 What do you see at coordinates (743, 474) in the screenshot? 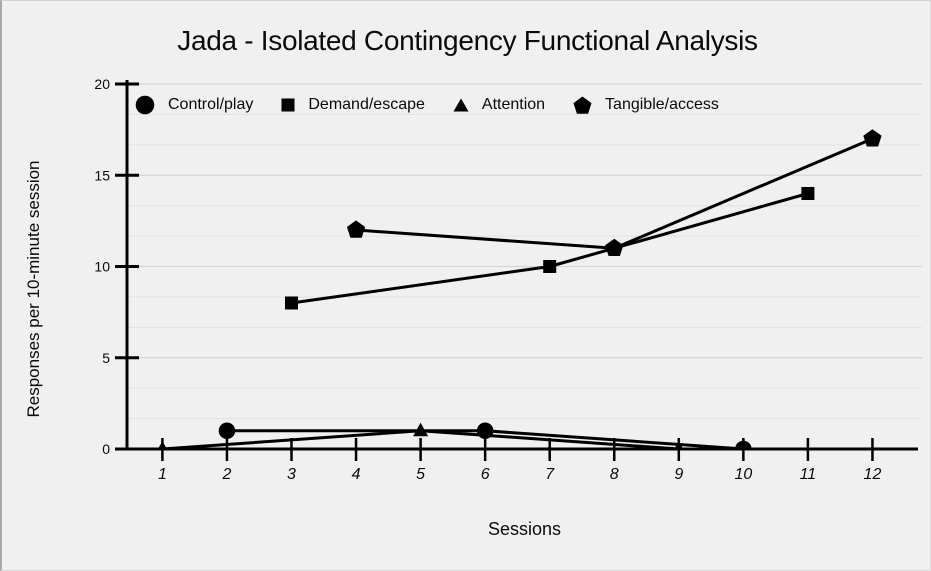
I see `x-tick-label: 10` at bounding box center [743, 474].